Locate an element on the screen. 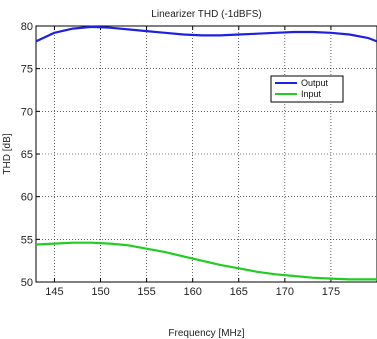 This screenshot has height=339, width=377. series-line-output is located at coordinates (206, 34).